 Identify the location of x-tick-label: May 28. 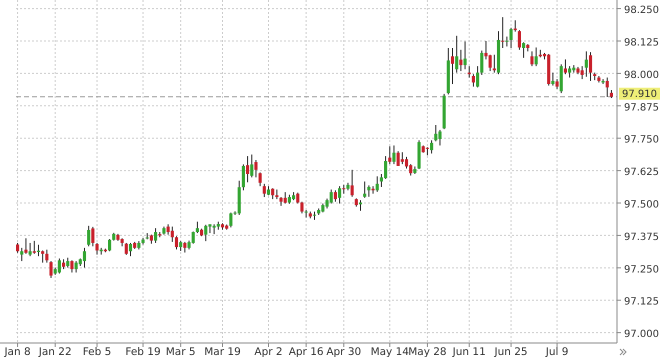
(427, 351).